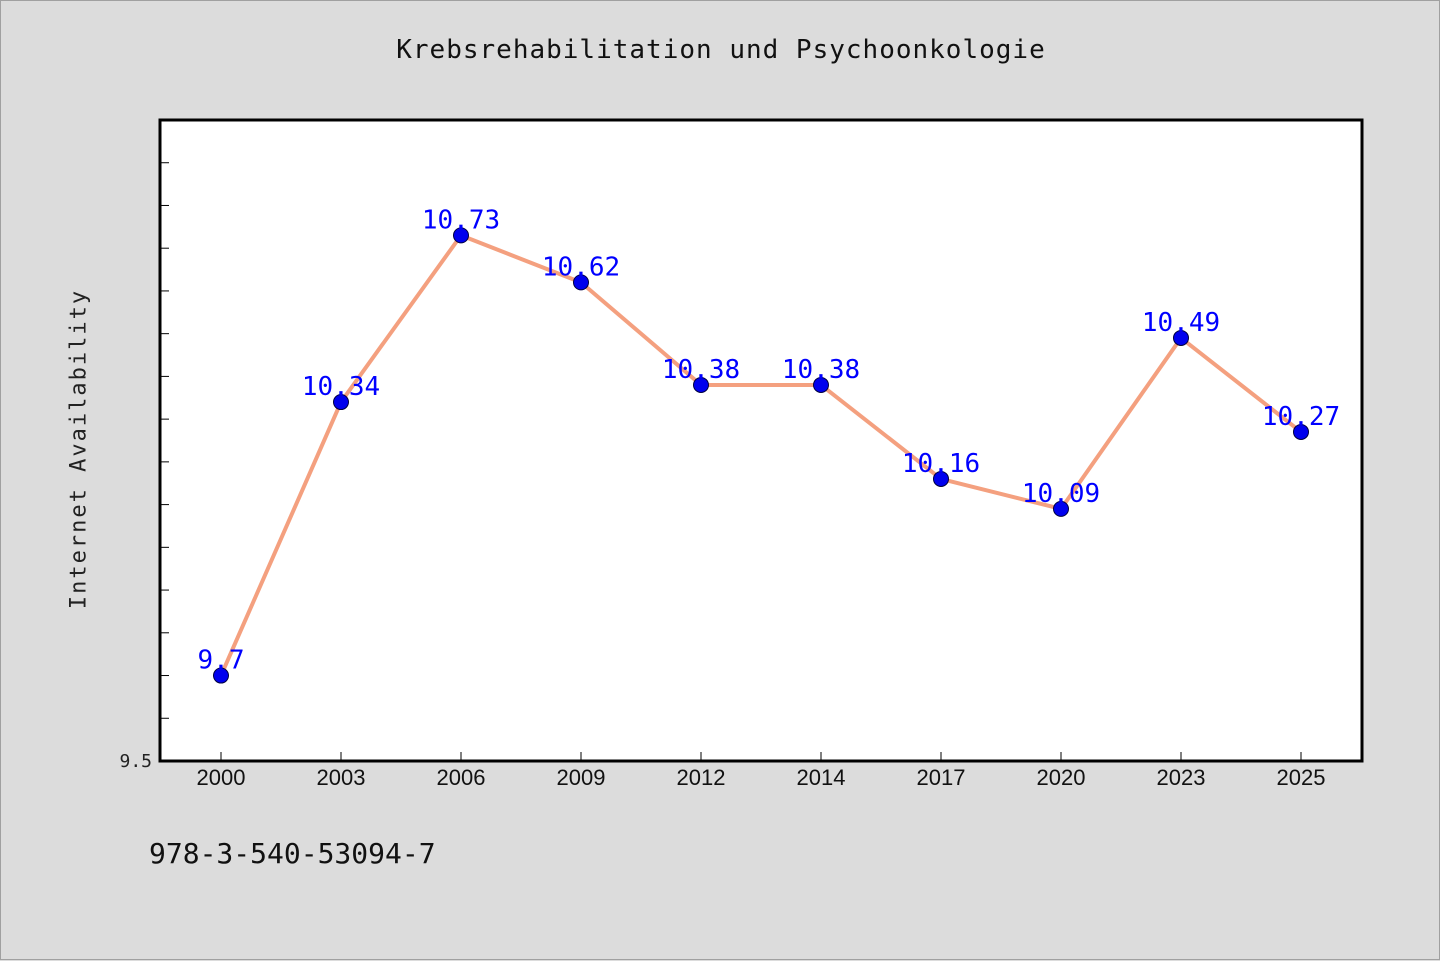  What do you see at coordinates (1181, 323) in the screenshot?
I see `data-label: 10.49` at bounding box center [1181, 323].